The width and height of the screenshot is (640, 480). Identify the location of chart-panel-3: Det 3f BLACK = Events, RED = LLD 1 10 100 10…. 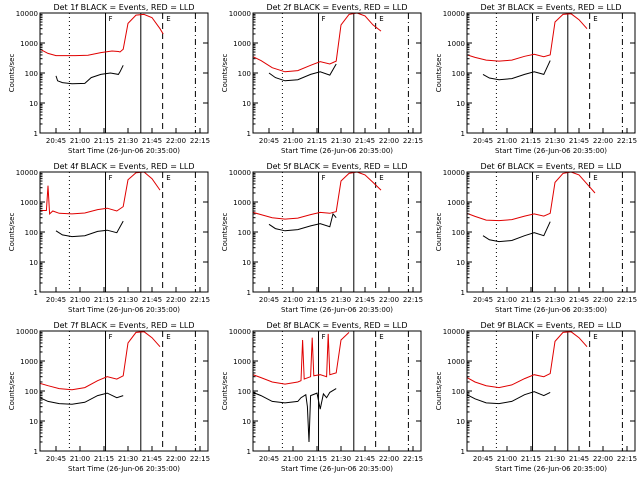
(536, 79).